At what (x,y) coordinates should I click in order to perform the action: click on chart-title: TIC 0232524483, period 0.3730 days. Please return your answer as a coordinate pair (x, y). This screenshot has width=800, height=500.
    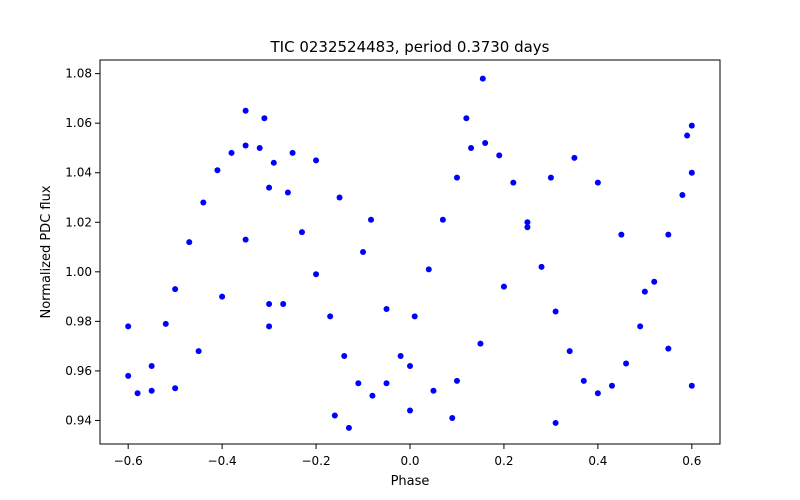
    Looking at the image, I should click on (409, 47).